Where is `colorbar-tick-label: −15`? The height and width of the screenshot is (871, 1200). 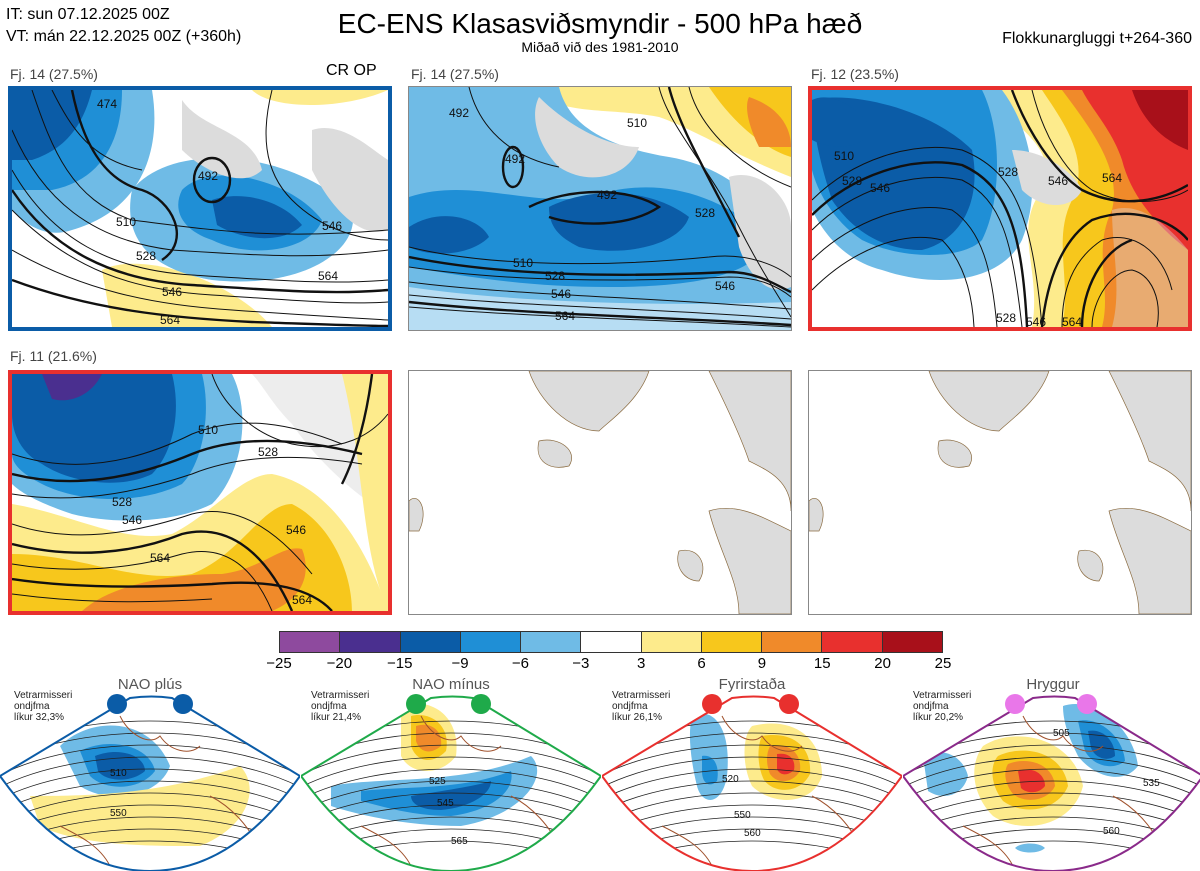 colorbar-tick-label: −15 is located at coordinates (399, 663).